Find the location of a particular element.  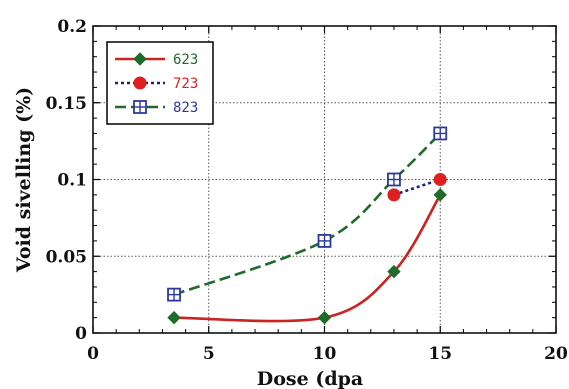

x-tick-label: 15 is located at coordinates (440, 354).